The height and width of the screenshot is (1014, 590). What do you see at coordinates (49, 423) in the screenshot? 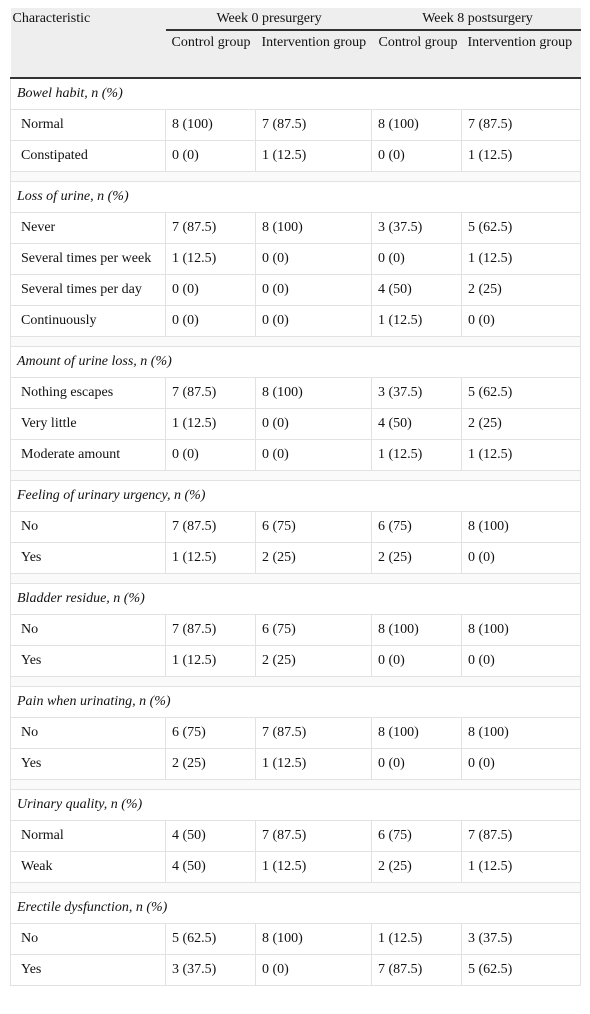
I see `row-label: Very little` at bounding box center [49, 423].